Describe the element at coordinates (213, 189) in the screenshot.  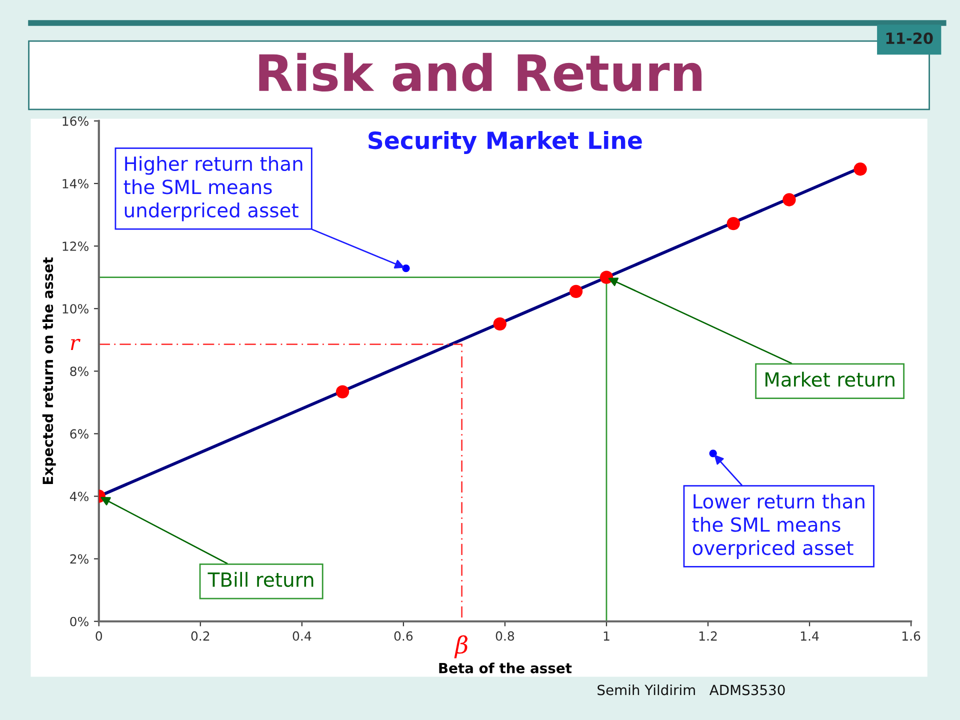
I see `annotation: Higher return than the SML means underpriced asset` at that location.